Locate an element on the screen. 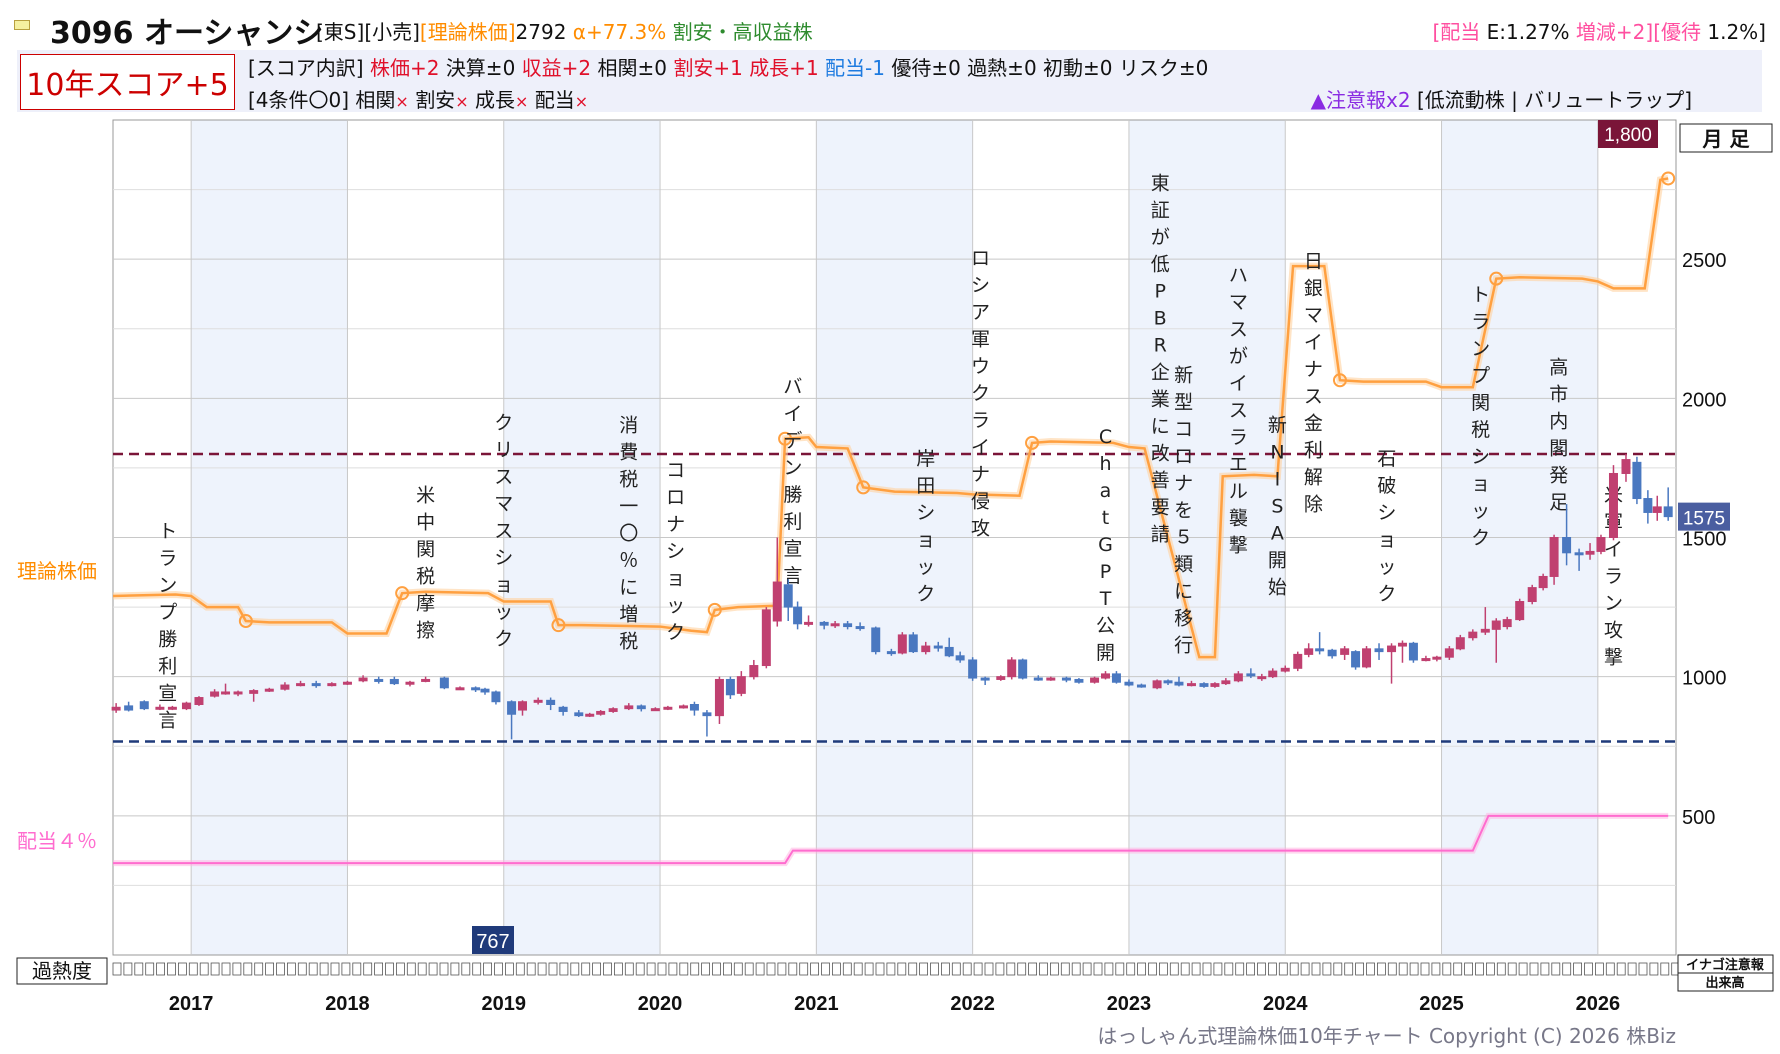 The image size is (1780, 1054). event-char: 攻 is located at coordinates (1613, 630).